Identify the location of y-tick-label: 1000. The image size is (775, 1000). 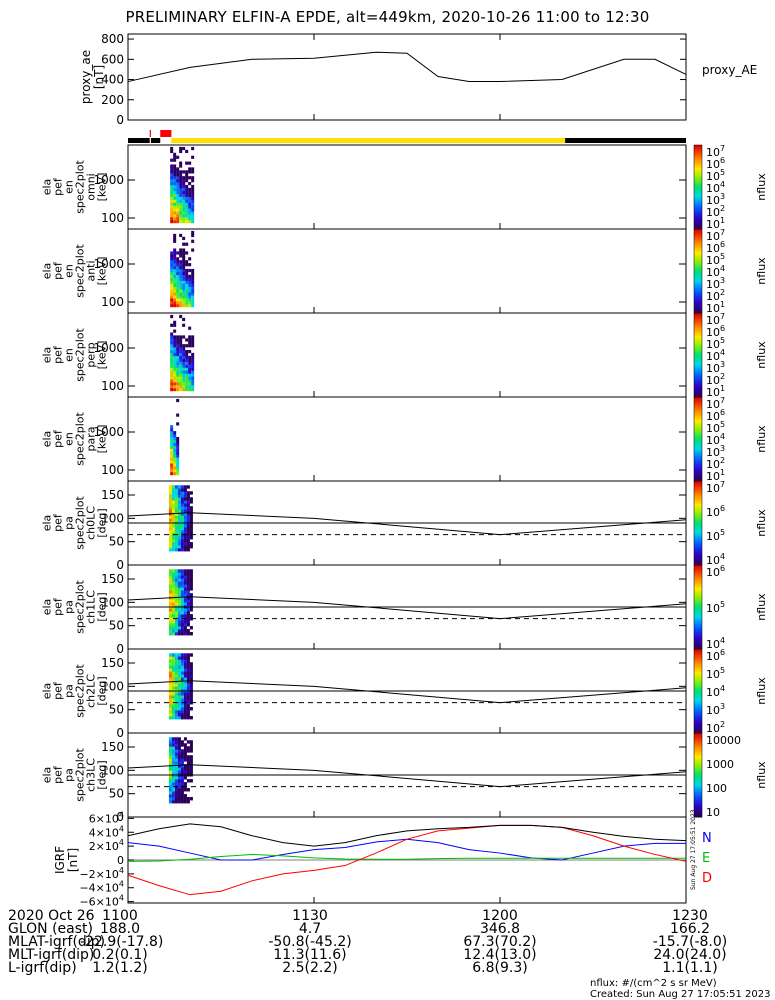
(108, 348).